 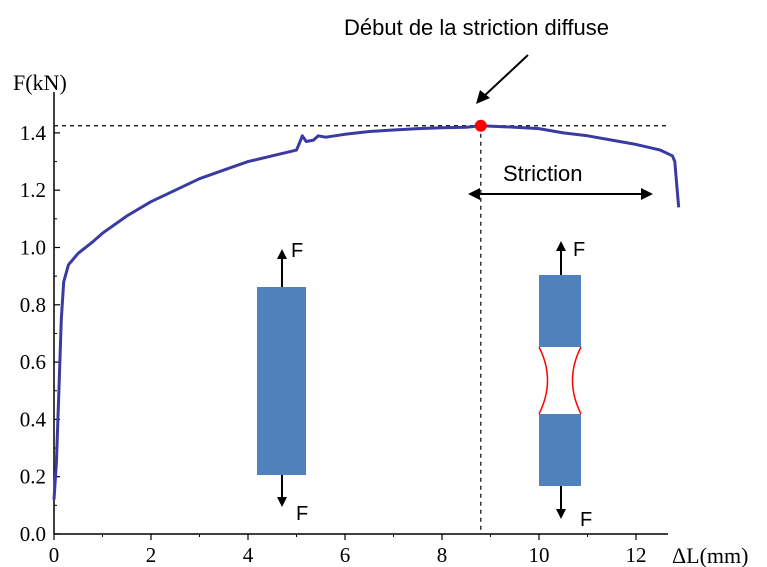 What do you see at coordinates (543, 380) in the screenshot?
I see `neck-outline-left` at bounding box center [543, 380].